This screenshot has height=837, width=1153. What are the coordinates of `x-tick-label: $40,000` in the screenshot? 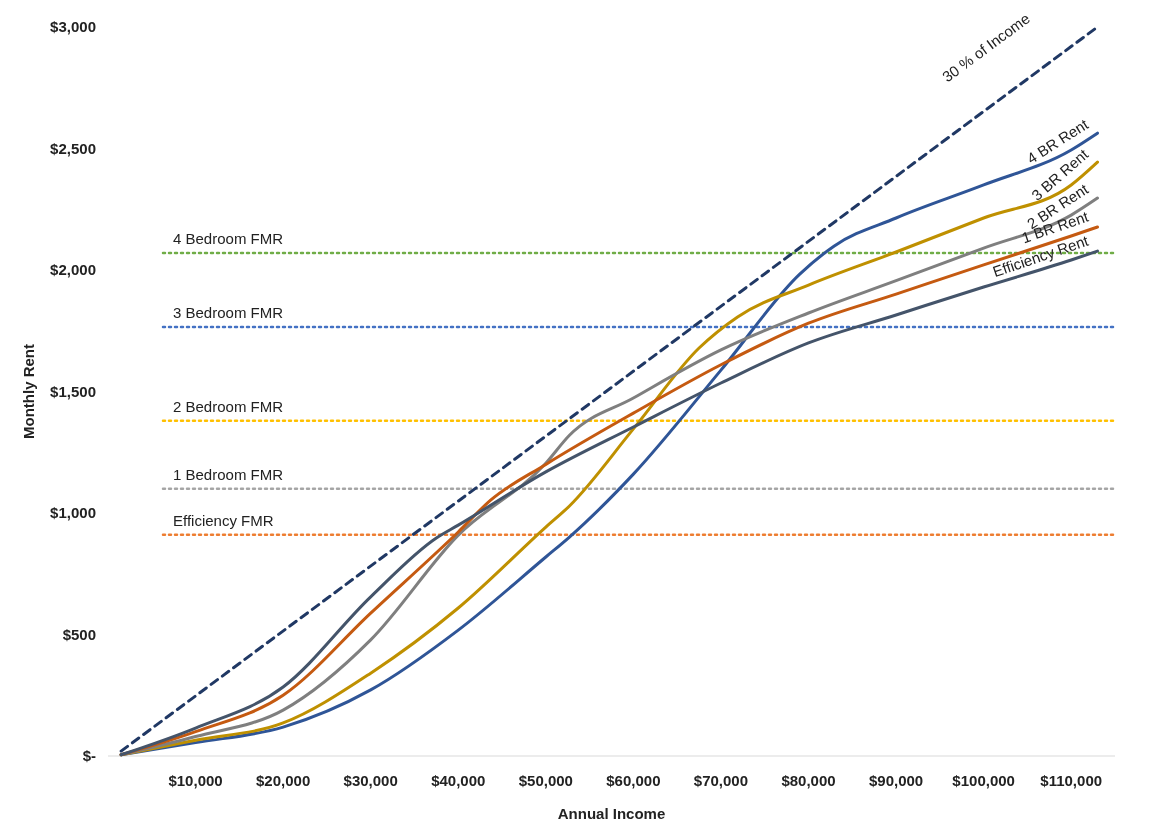 It's located at (458, 780).